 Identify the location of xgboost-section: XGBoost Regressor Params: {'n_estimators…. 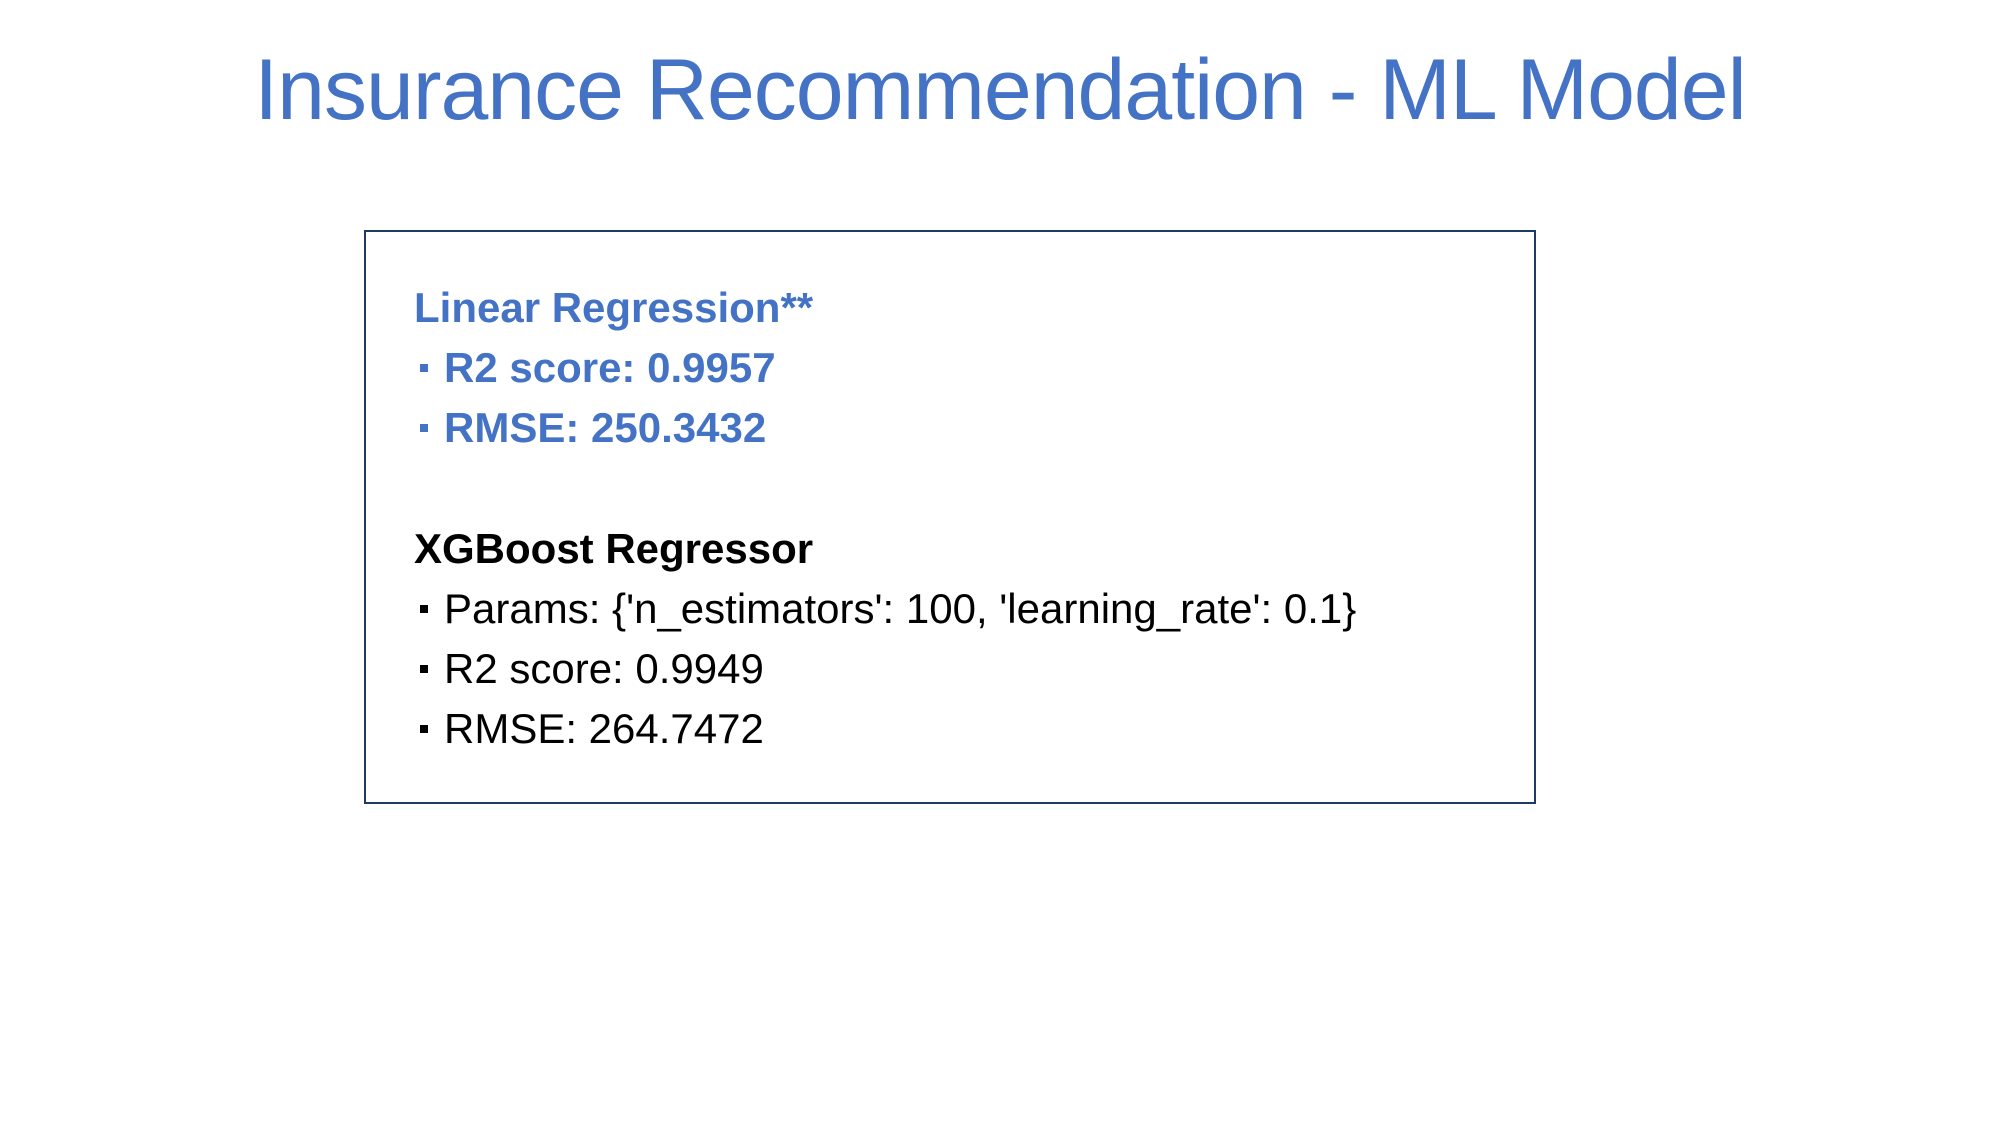
(885, 639).